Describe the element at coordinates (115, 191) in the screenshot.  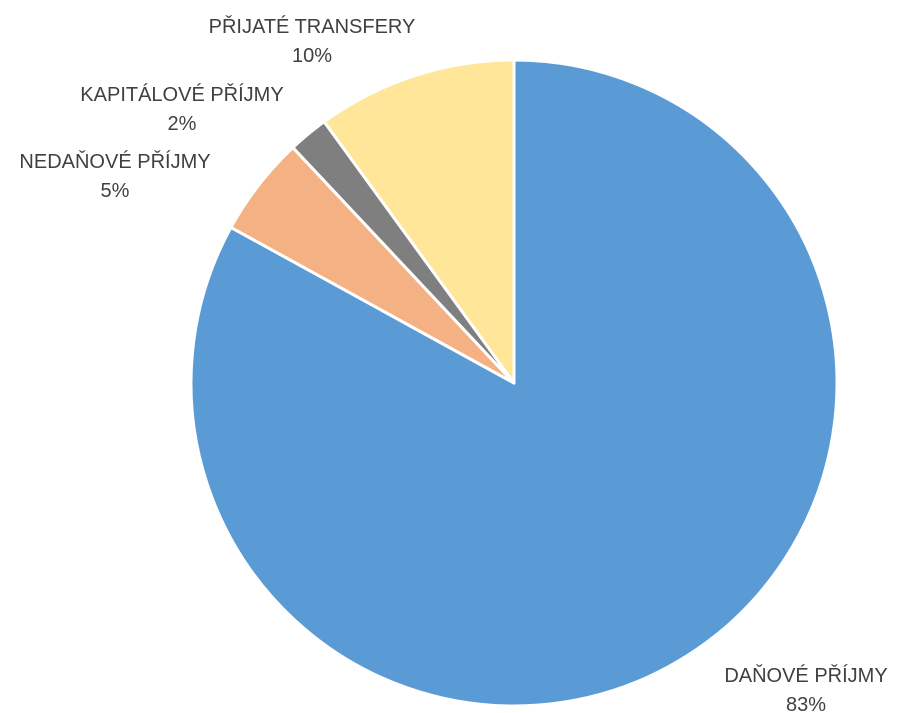
I see `slice-percent-nedanove-prijmy: 5%` at that location.